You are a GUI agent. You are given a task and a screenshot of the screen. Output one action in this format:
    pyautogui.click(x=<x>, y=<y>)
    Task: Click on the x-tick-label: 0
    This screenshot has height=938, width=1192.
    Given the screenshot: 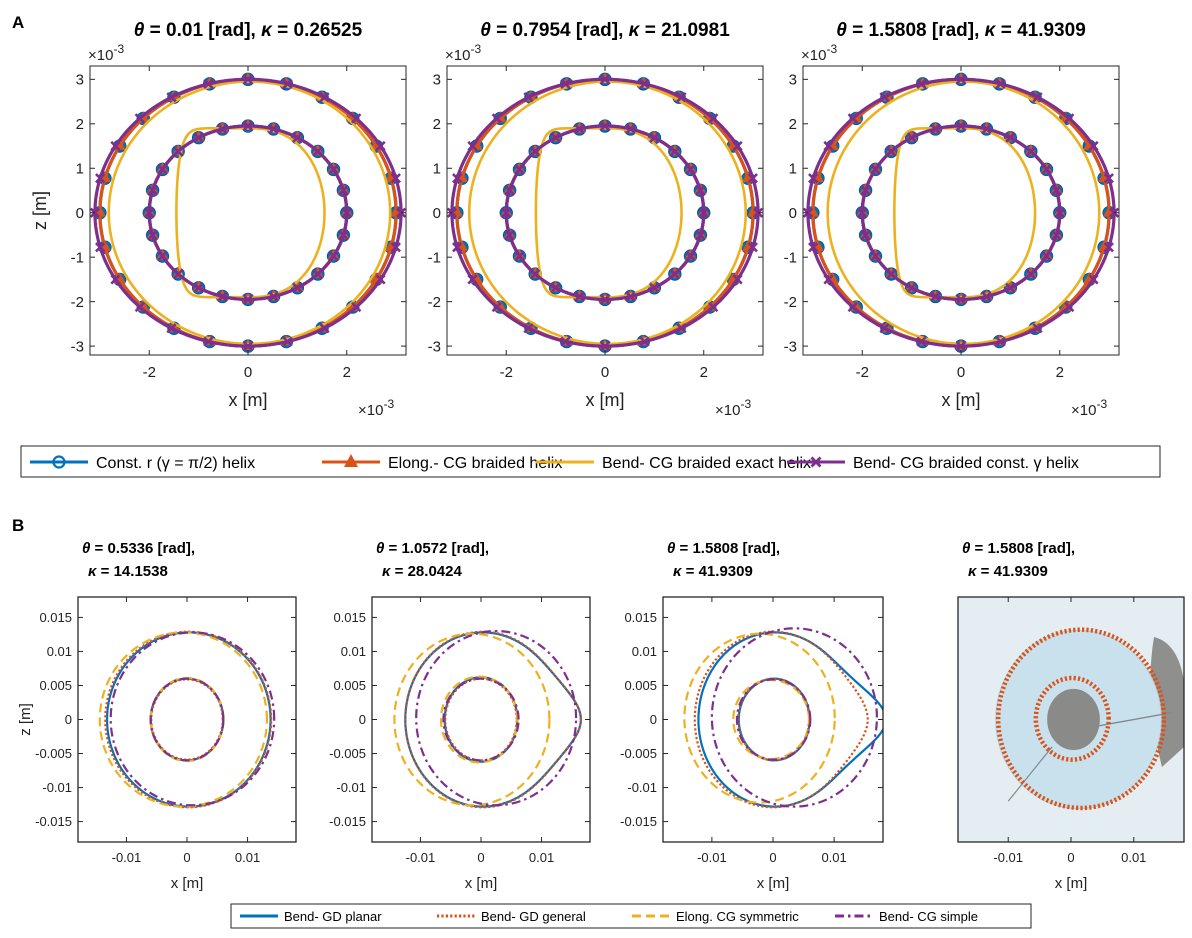 What is the action you would take?
    pyautogui.click(x=248, y=372)
    